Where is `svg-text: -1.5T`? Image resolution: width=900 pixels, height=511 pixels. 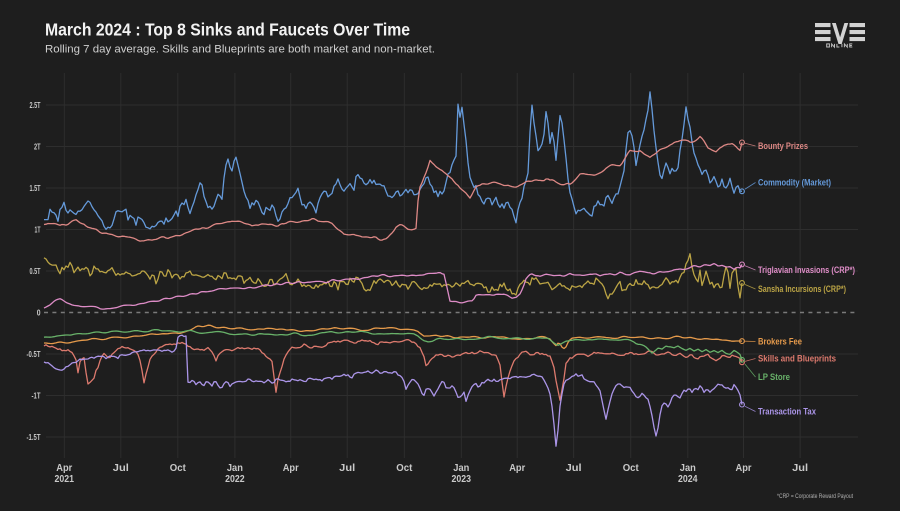
svg-text: -1.5T is located at coordinates (34, 437).